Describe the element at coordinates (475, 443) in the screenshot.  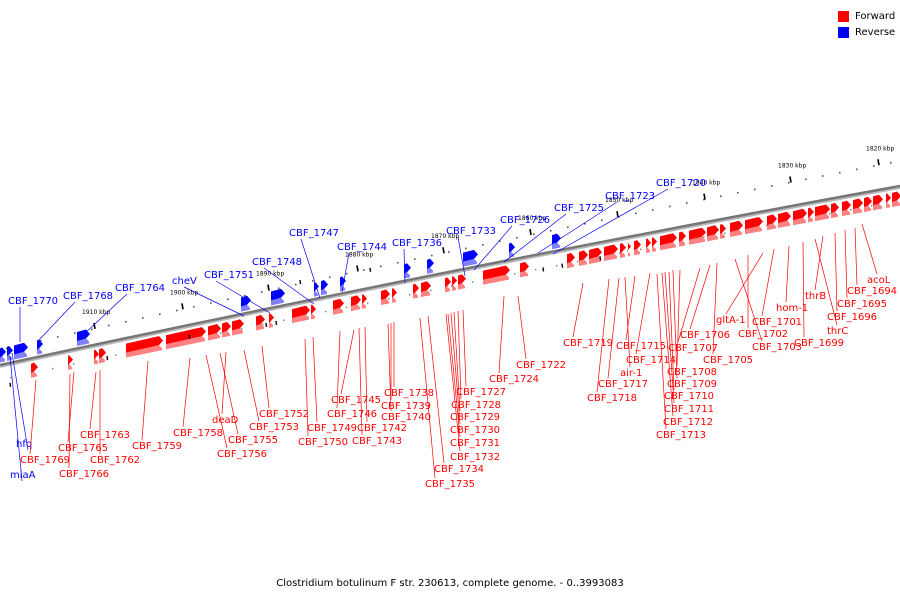
I see `forward-gene-label: CBF_1731` at that location.